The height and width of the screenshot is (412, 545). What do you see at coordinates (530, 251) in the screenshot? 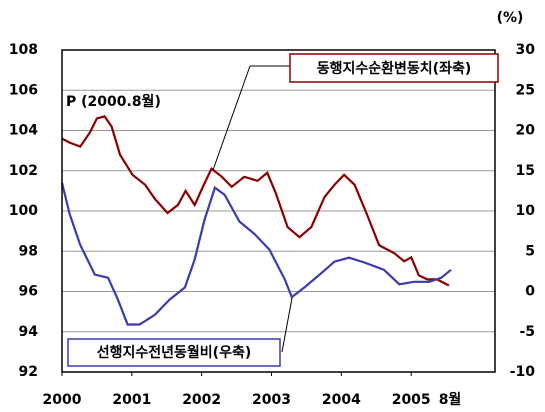
I see `y2-tick-label: 5` at bounding box center [530, 251].